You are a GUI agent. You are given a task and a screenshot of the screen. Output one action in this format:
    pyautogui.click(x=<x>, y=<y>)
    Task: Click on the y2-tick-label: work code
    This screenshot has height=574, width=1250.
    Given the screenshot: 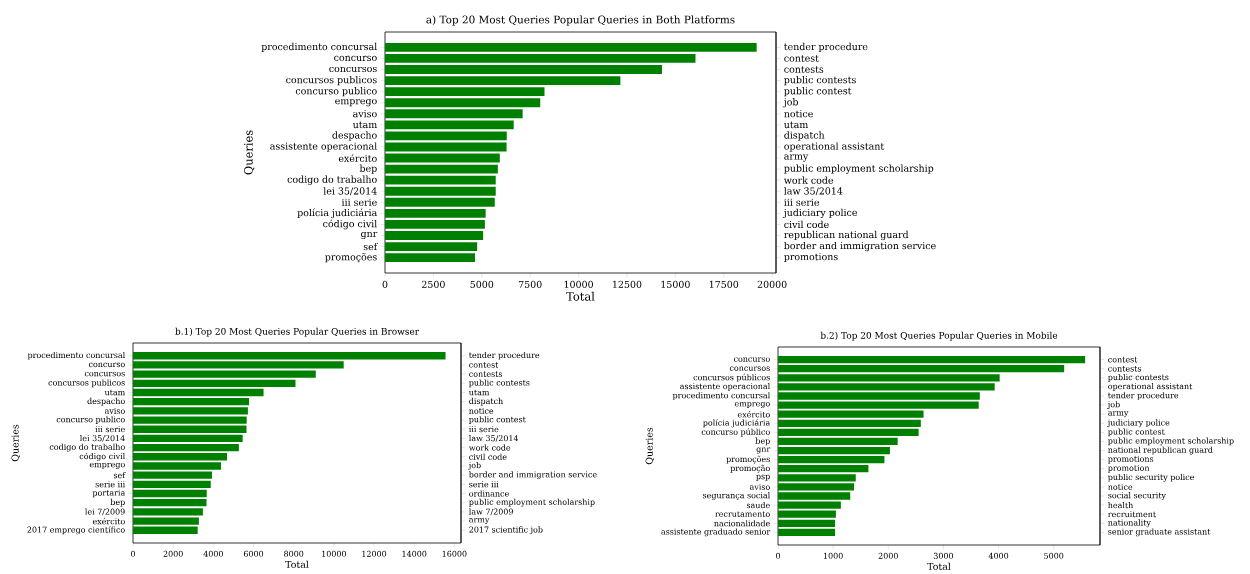 What is the action you would take?
    pyautogui.click(x=808, y=180)
    